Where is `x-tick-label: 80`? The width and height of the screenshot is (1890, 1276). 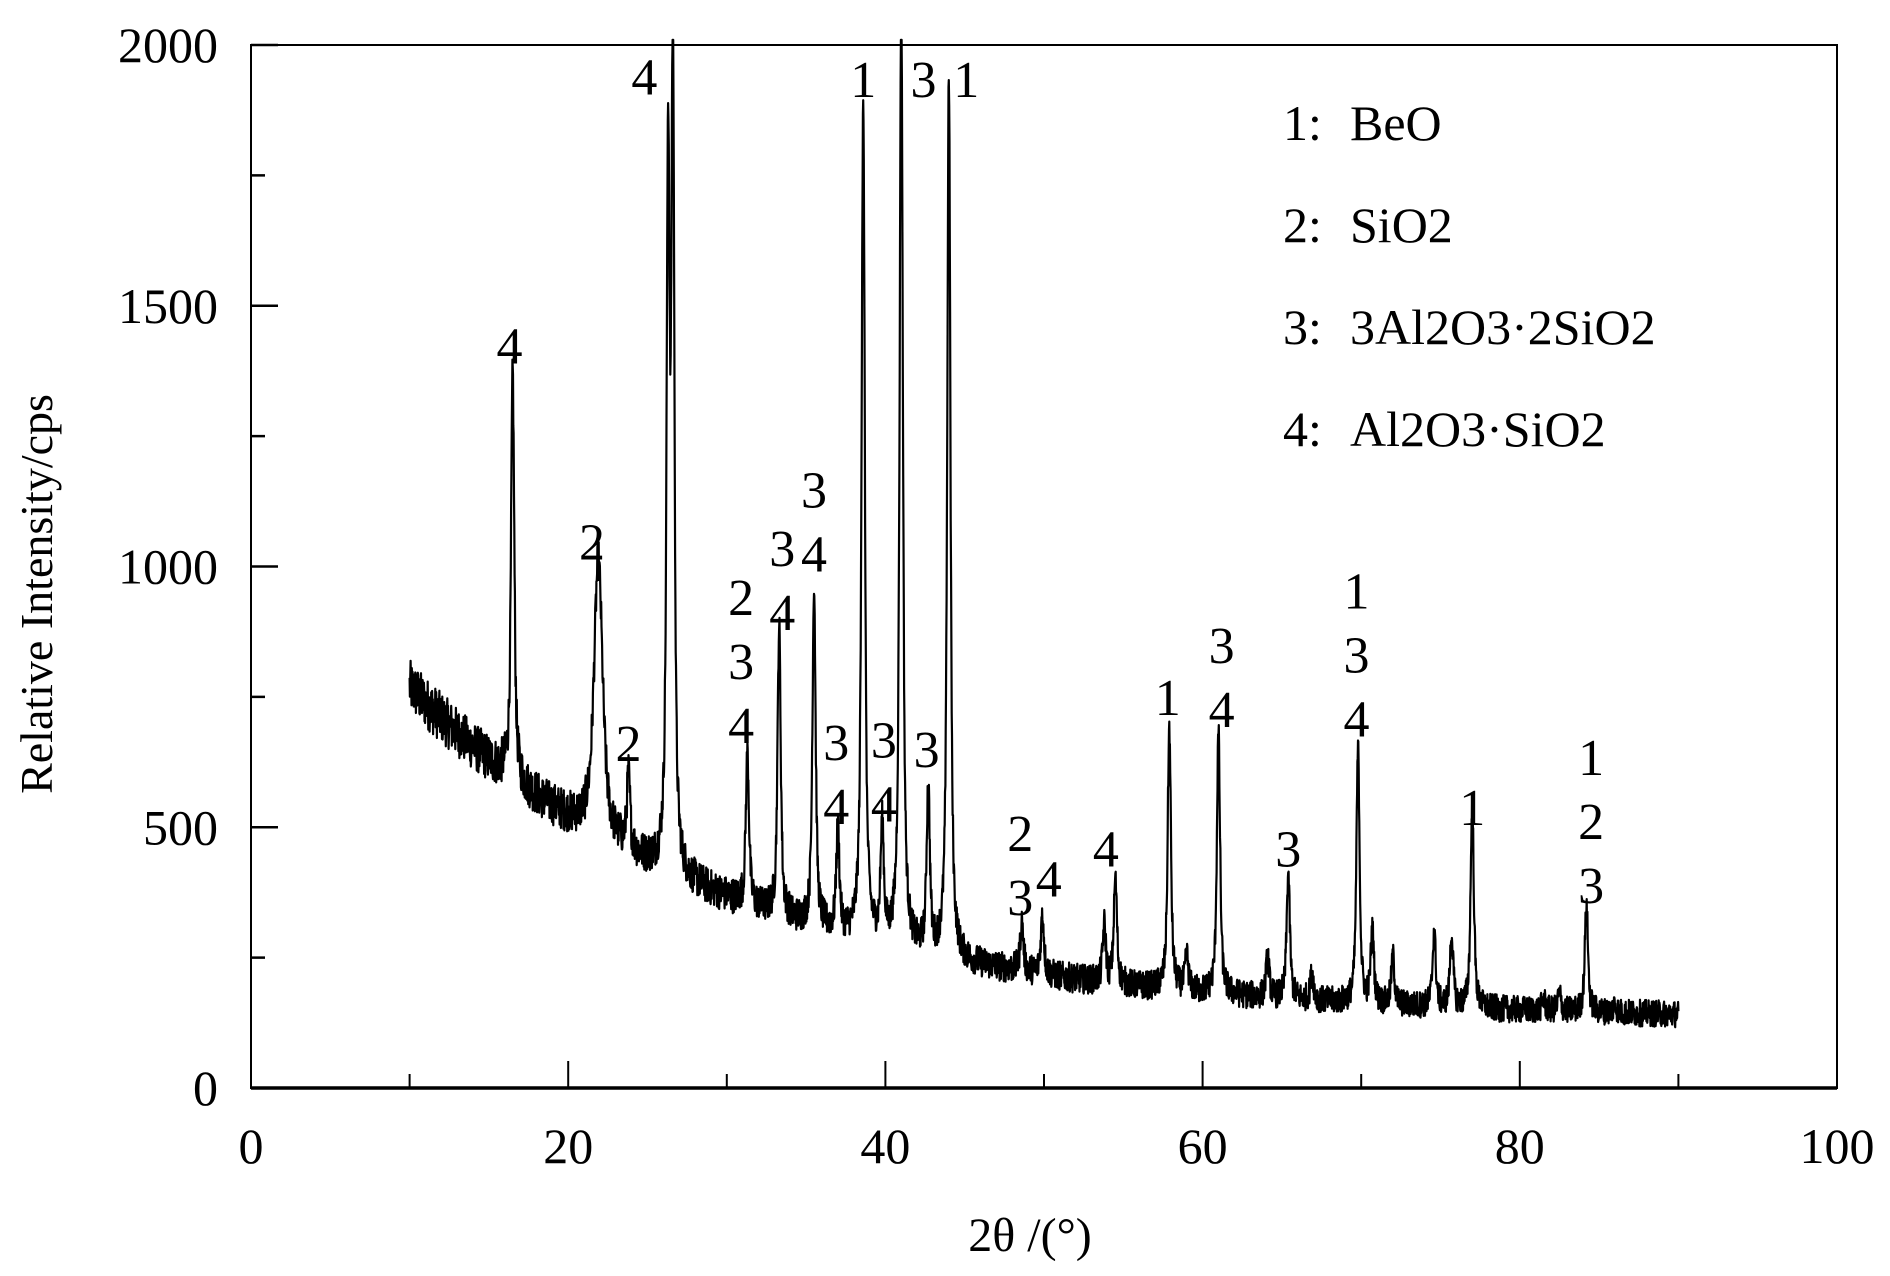 x-tick-label: 80 is located at coordinates (1520, 1146).